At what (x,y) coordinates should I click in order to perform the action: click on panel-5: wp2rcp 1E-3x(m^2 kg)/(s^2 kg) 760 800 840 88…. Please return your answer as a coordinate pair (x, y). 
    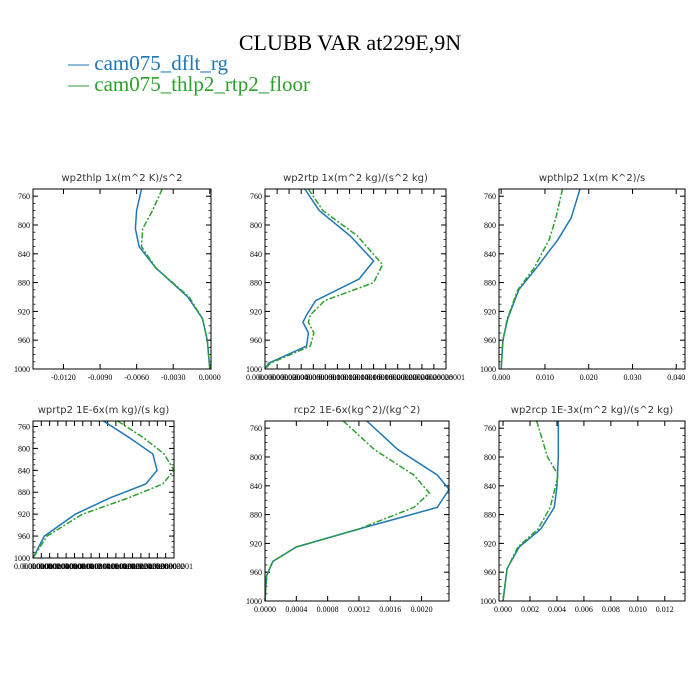
    Looking at the image, I should click on (583, 509).